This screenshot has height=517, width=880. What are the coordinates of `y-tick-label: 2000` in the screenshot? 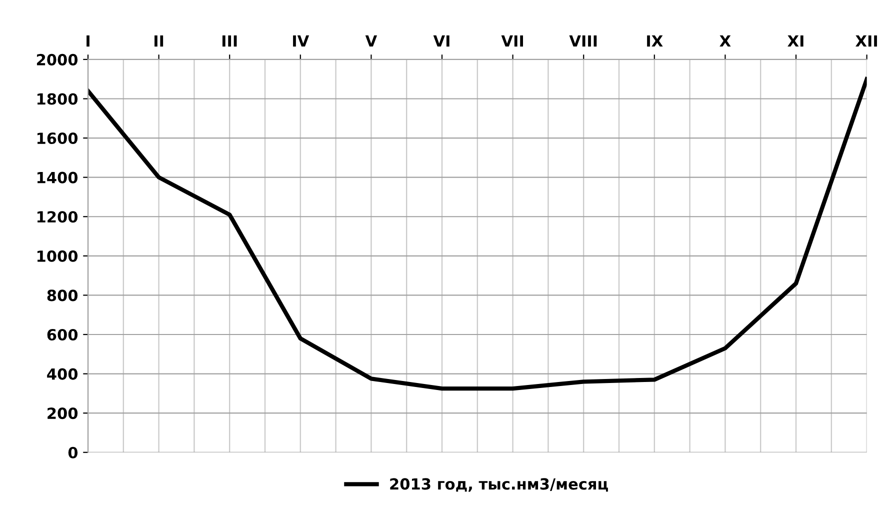 It's located at (57, 60).